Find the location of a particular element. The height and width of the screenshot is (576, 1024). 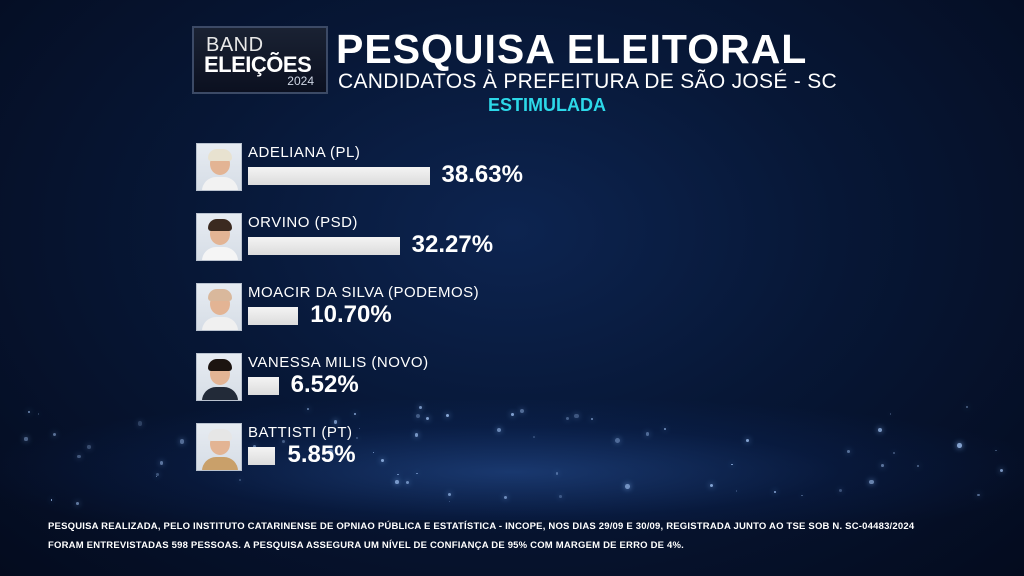

candidate-name: ADELIANA (PL) is located at coordinates (304, 152).